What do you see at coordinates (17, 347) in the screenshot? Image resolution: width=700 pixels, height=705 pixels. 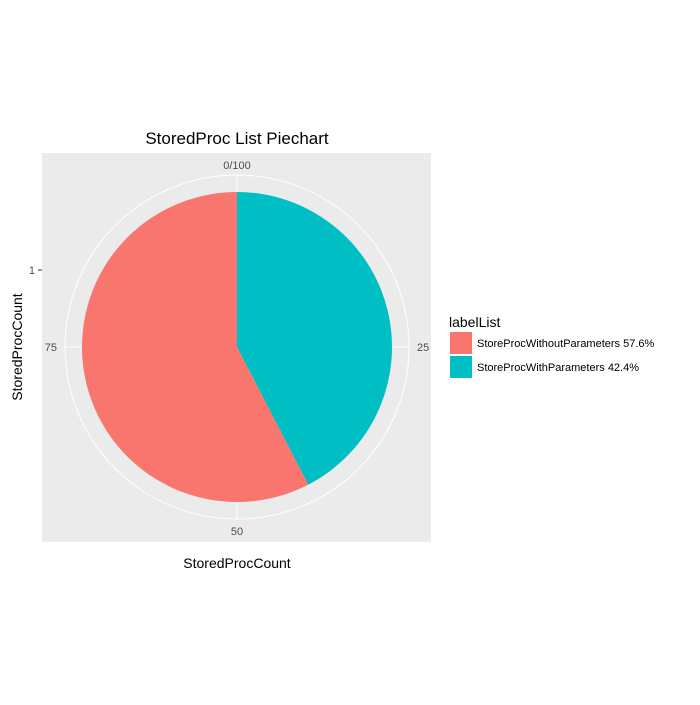 I see `y-axis-label: StoredProcCount` at bounding box center [17, 347].